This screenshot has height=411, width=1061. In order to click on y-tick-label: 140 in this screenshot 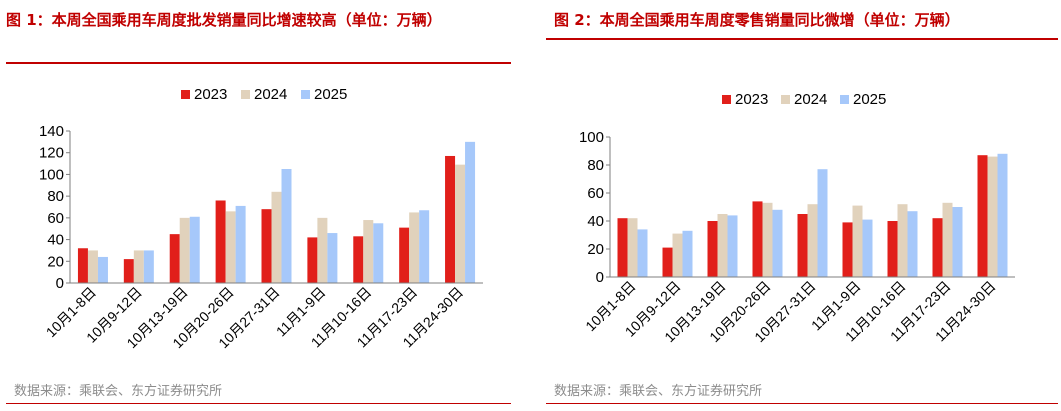, I will do `click(51, 131)`.